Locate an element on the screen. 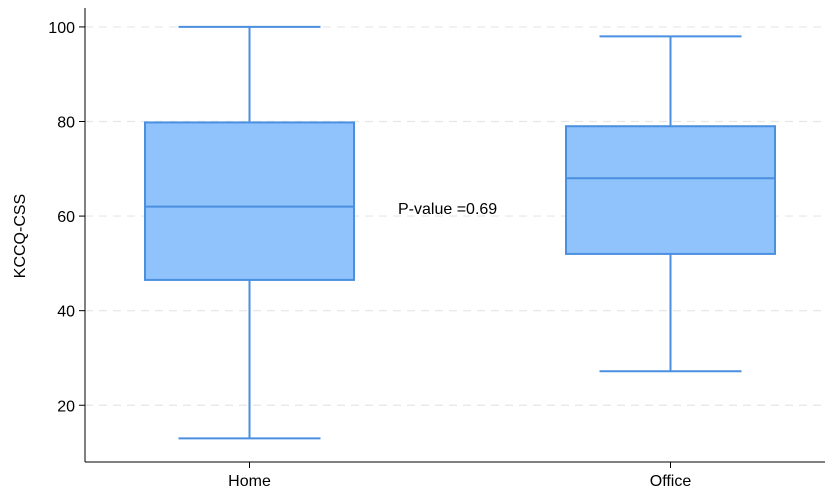 The height and width of the screenshot is (493, 830). p-value-annotation: P-value =0.69 is located at coordinates (447, 209).